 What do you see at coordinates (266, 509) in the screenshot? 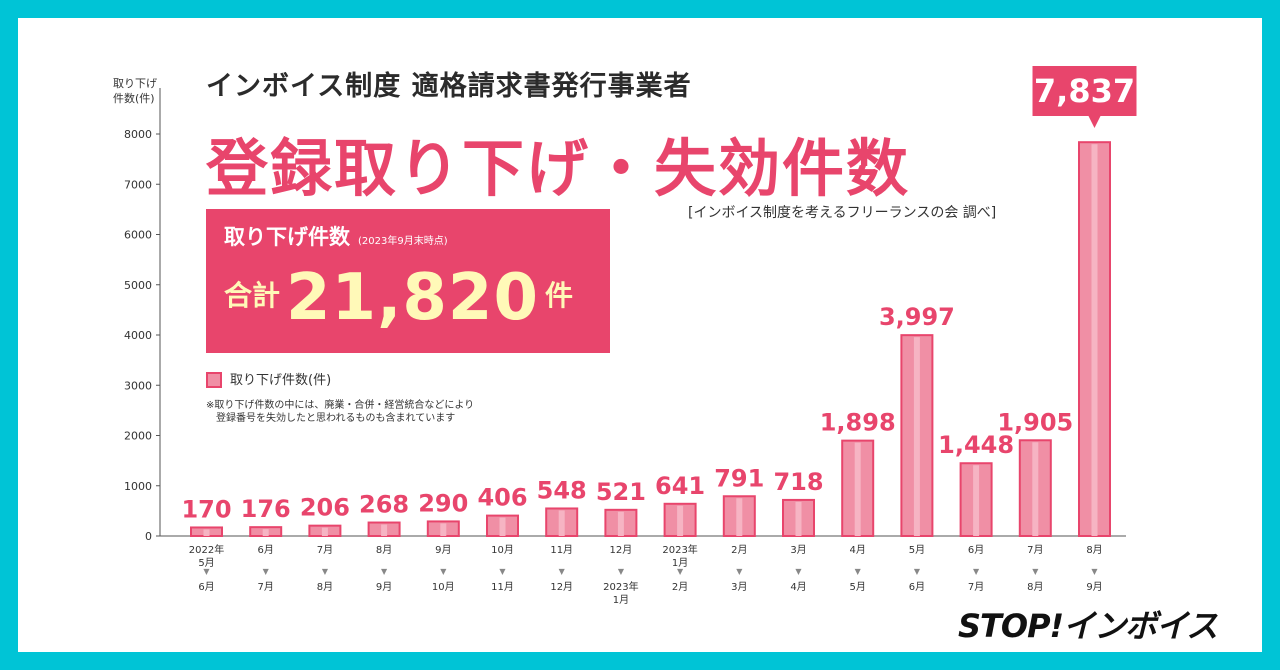
I see `data-label: 176` at bounding box center [266, 509].